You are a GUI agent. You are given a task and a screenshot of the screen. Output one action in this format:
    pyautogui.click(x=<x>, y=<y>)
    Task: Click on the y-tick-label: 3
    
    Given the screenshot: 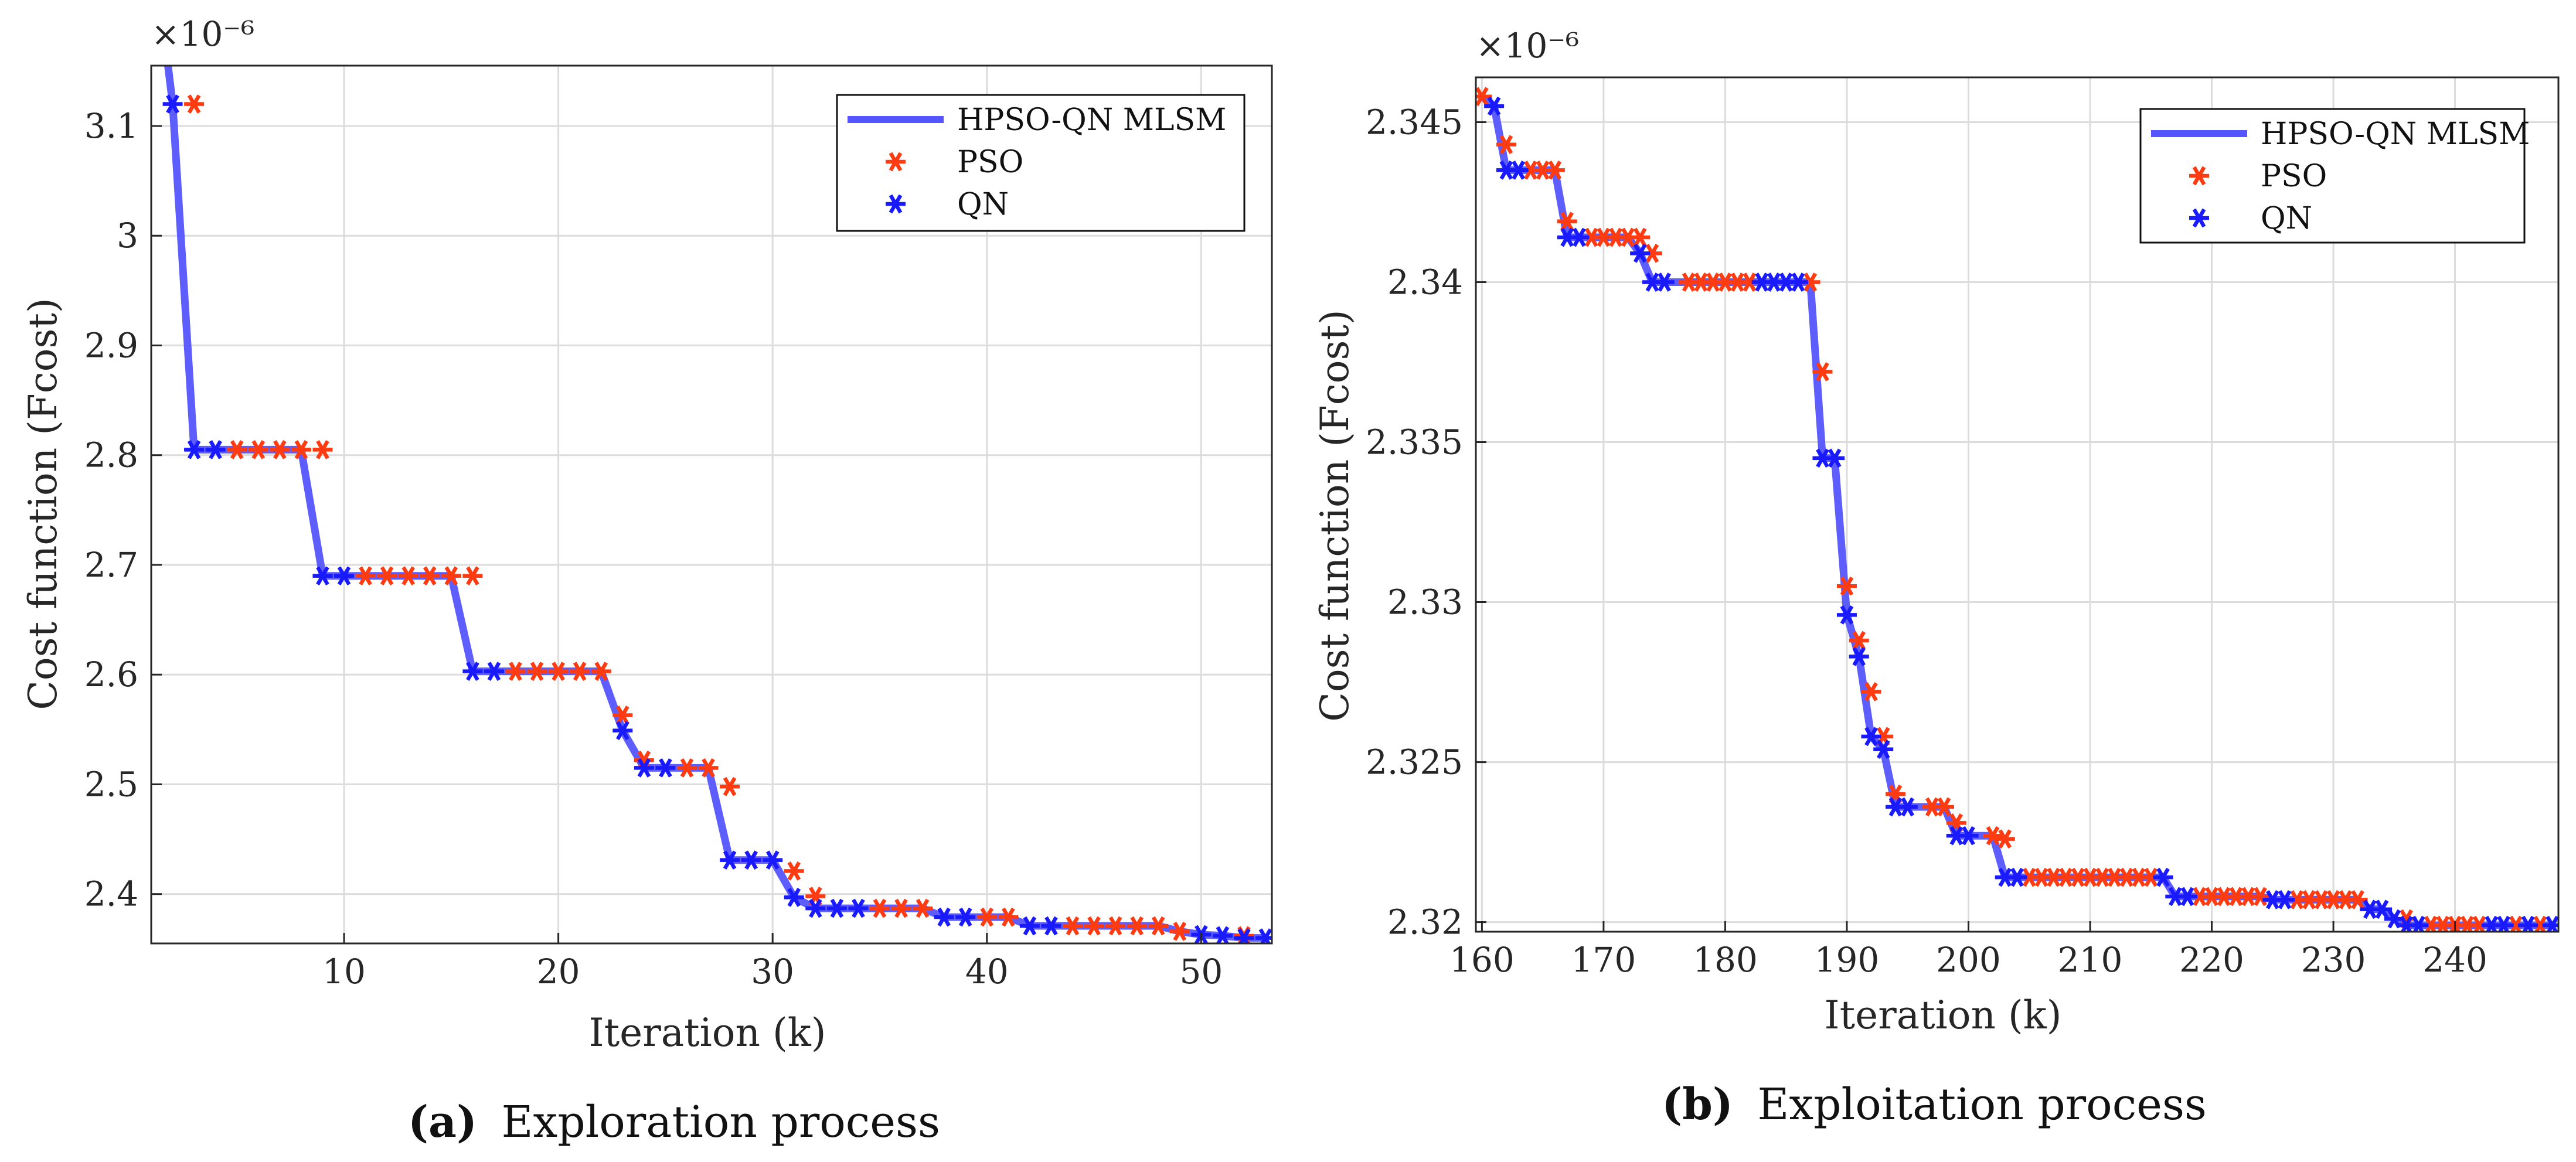 What is the action you would take?
    pyautogui.click(x=127, y=235)
    